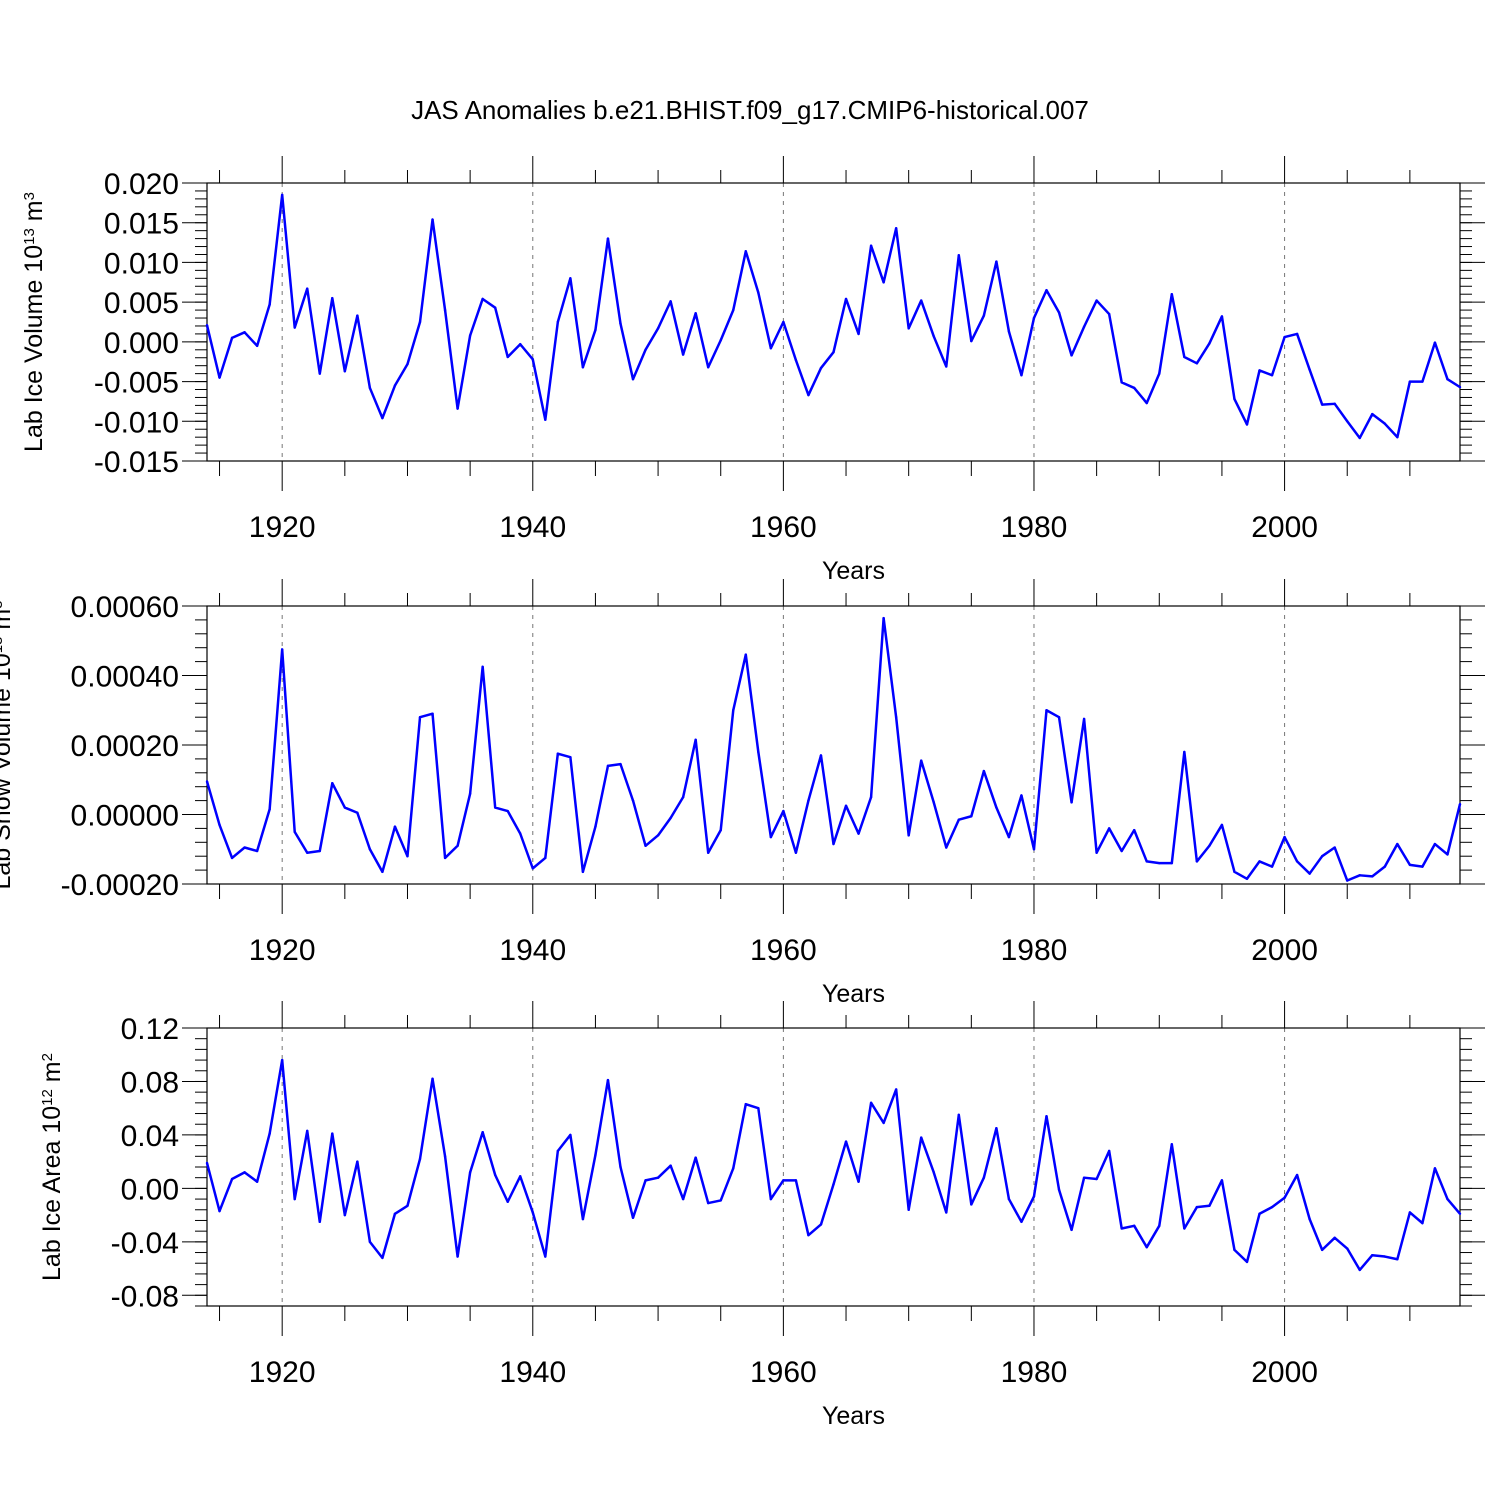 This screenshot has width=1500, height=1500. Describe the element at coordinates (125, 746) in the screenshot. I see `snow-volume-y-tick-label: 0.00020` at that location.